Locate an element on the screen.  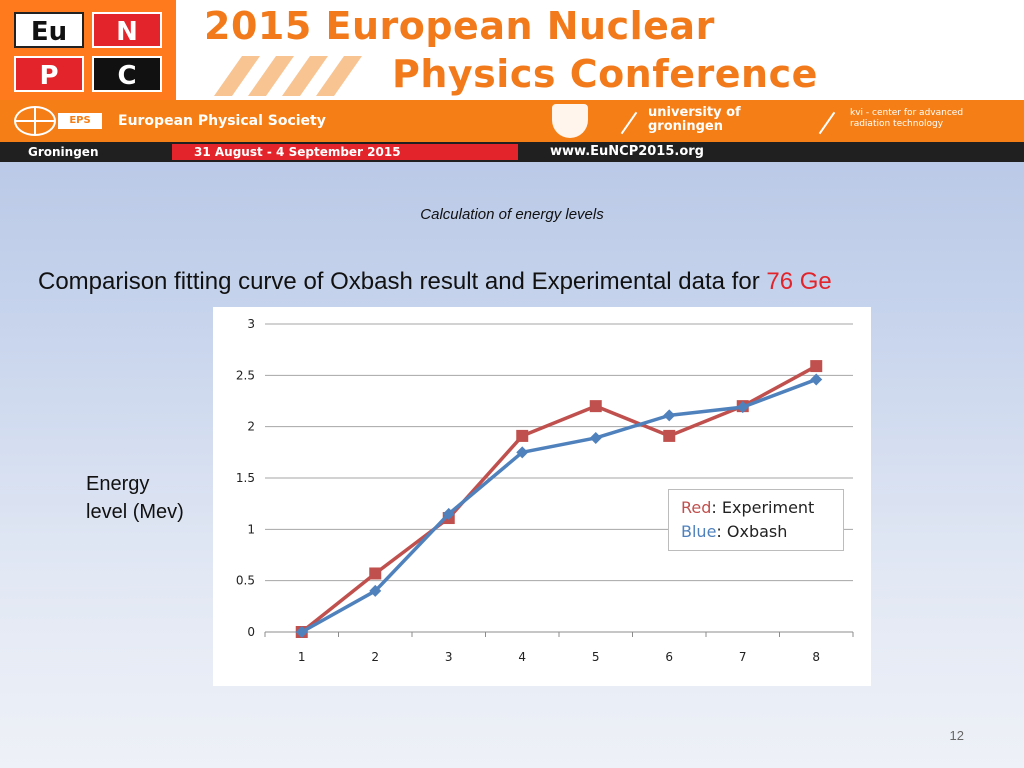
x-tick-label: 2 is located at coordinates (375, 657).